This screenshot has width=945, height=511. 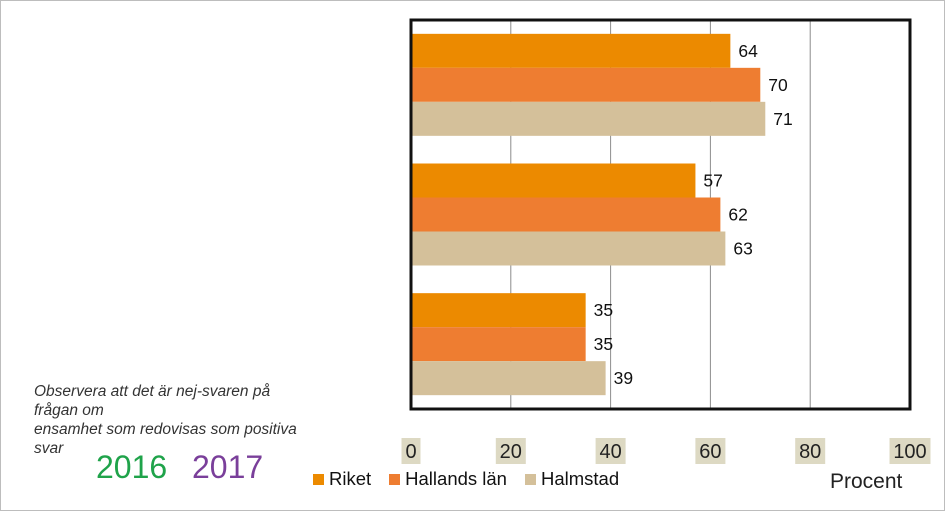 What do you see at coordinates (165, 429) in the screenshot?
I see `footnote-line: ensamhet som redovisas som positiva` at bounding box center [165, 429].